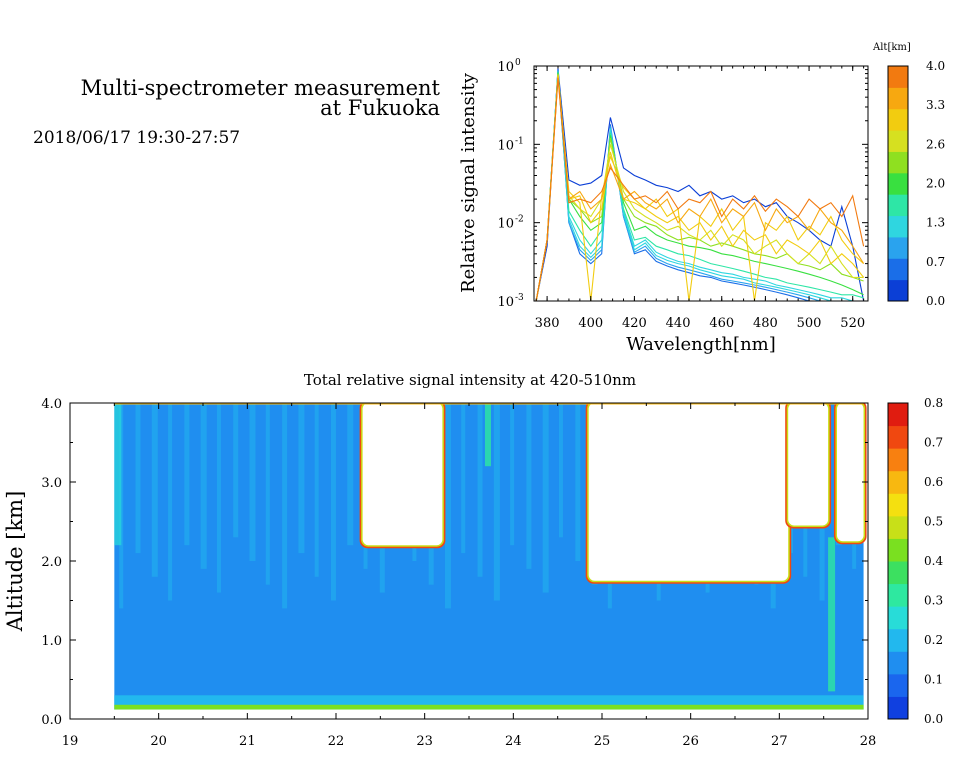 The image size is (960, 770). Describe the element at coordinates (336, 741) in the screenshot. I see `heatmap-x-tick-label: 22` at that location.